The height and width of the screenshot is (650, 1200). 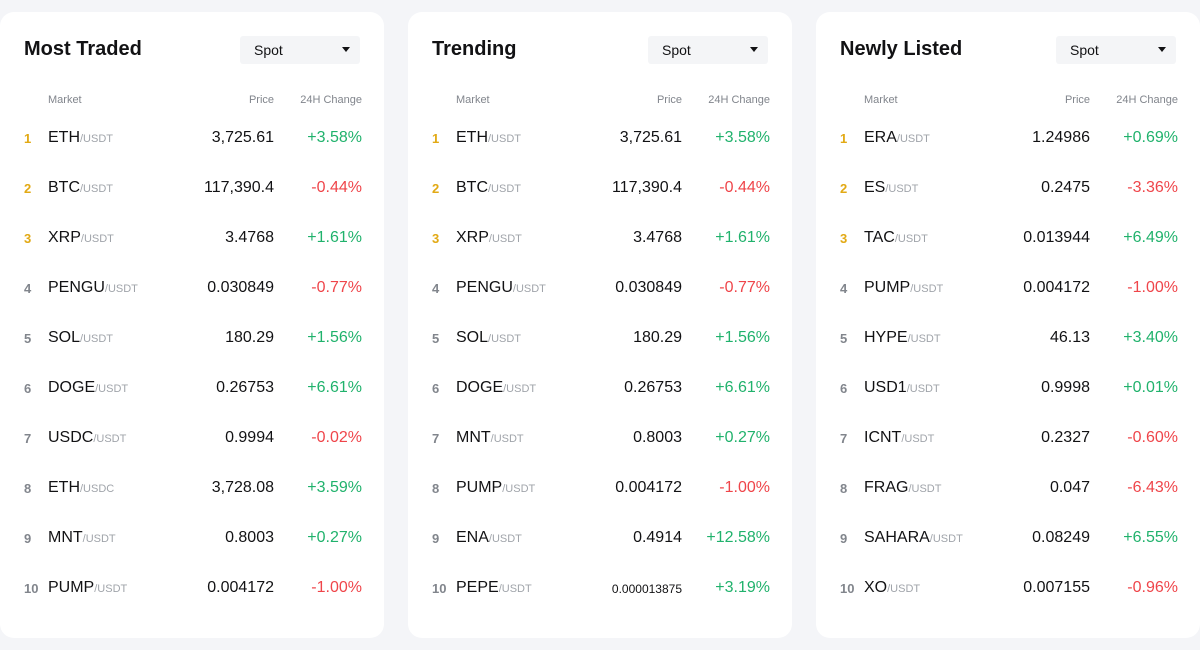 I want to click on change-24h: -0.44%, so click(x=744, y=187).